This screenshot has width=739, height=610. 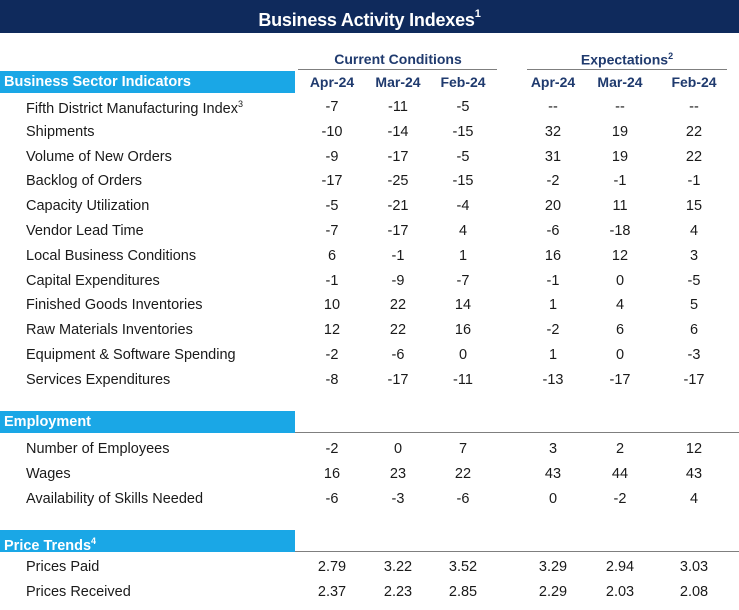 I want to click on row-label: Raw Materials Inventories, so click(x=109, y=330).